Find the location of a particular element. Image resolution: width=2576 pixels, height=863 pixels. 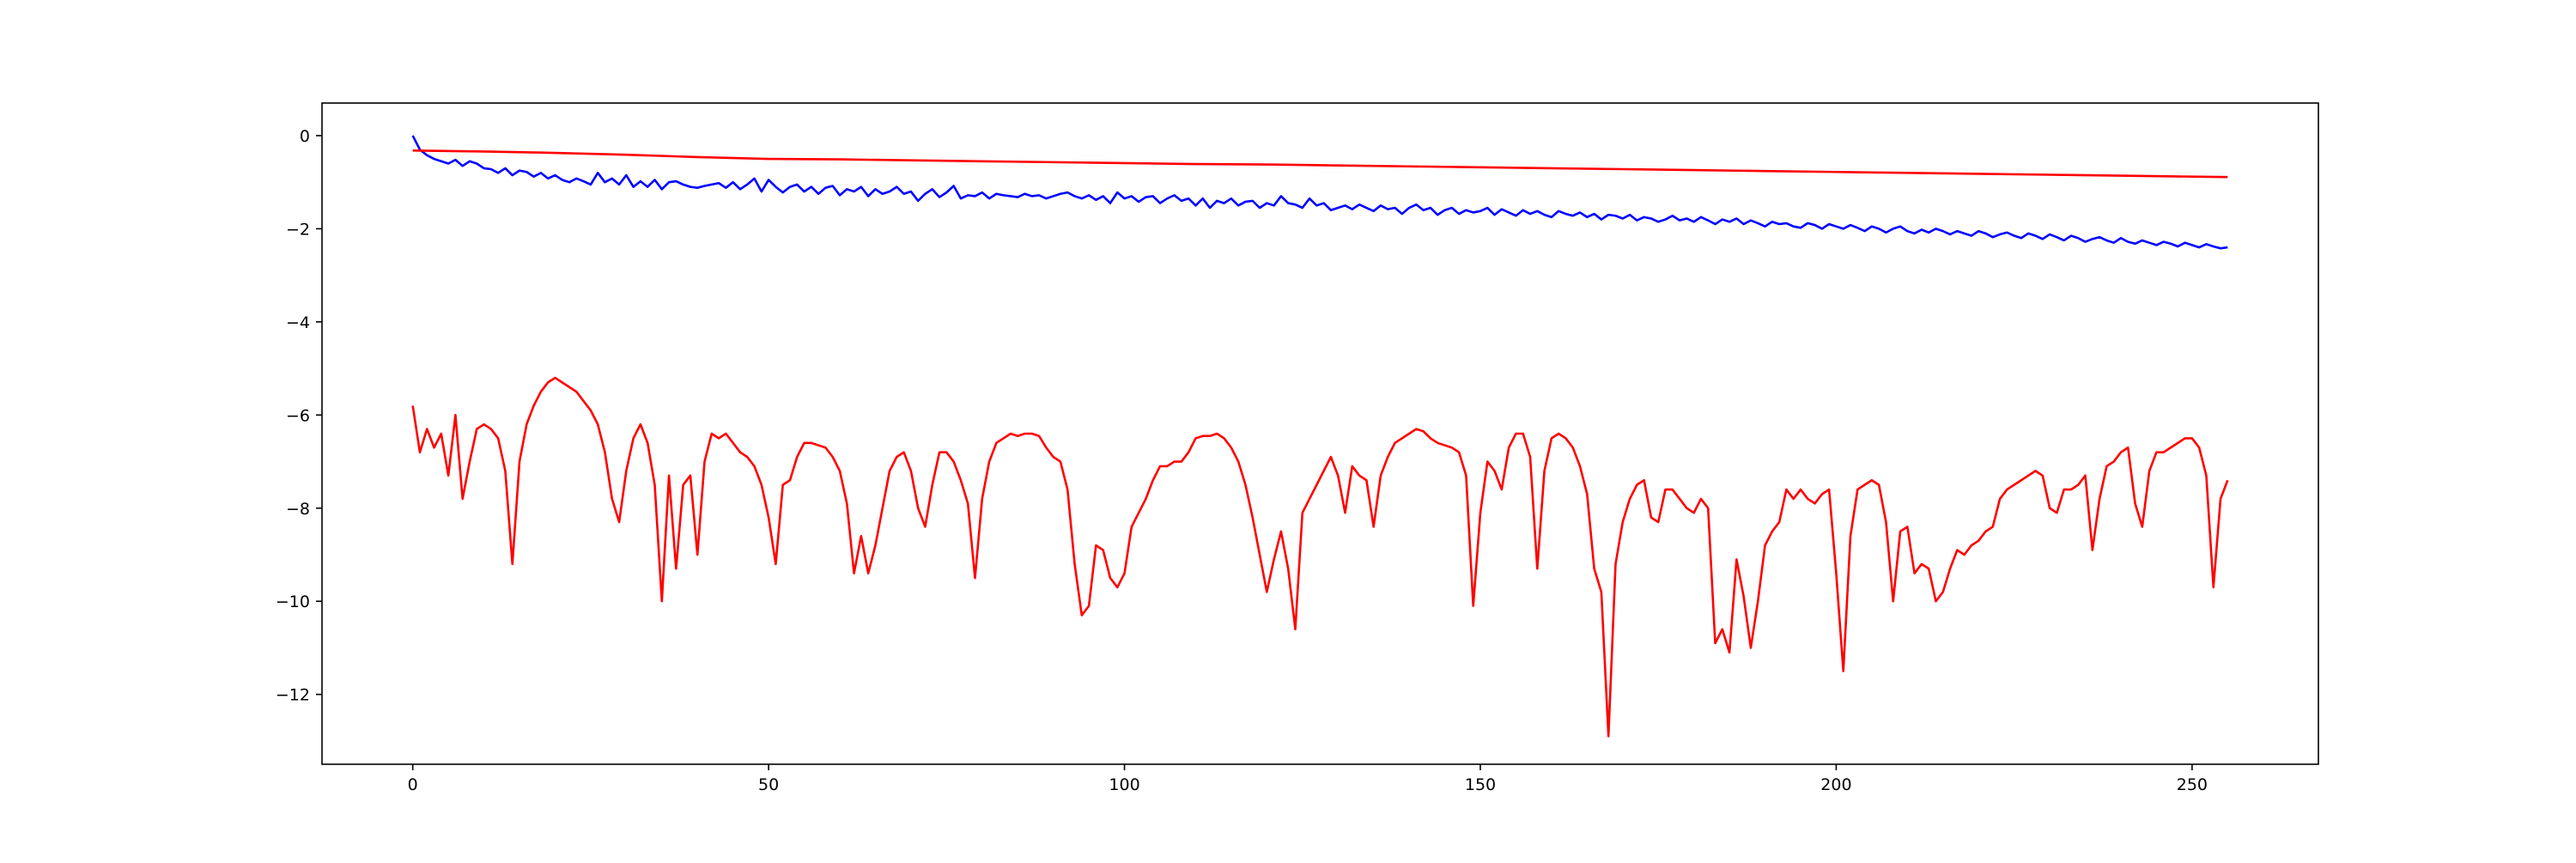

y-tick-label: −2 is located at coordinates (298, 230).